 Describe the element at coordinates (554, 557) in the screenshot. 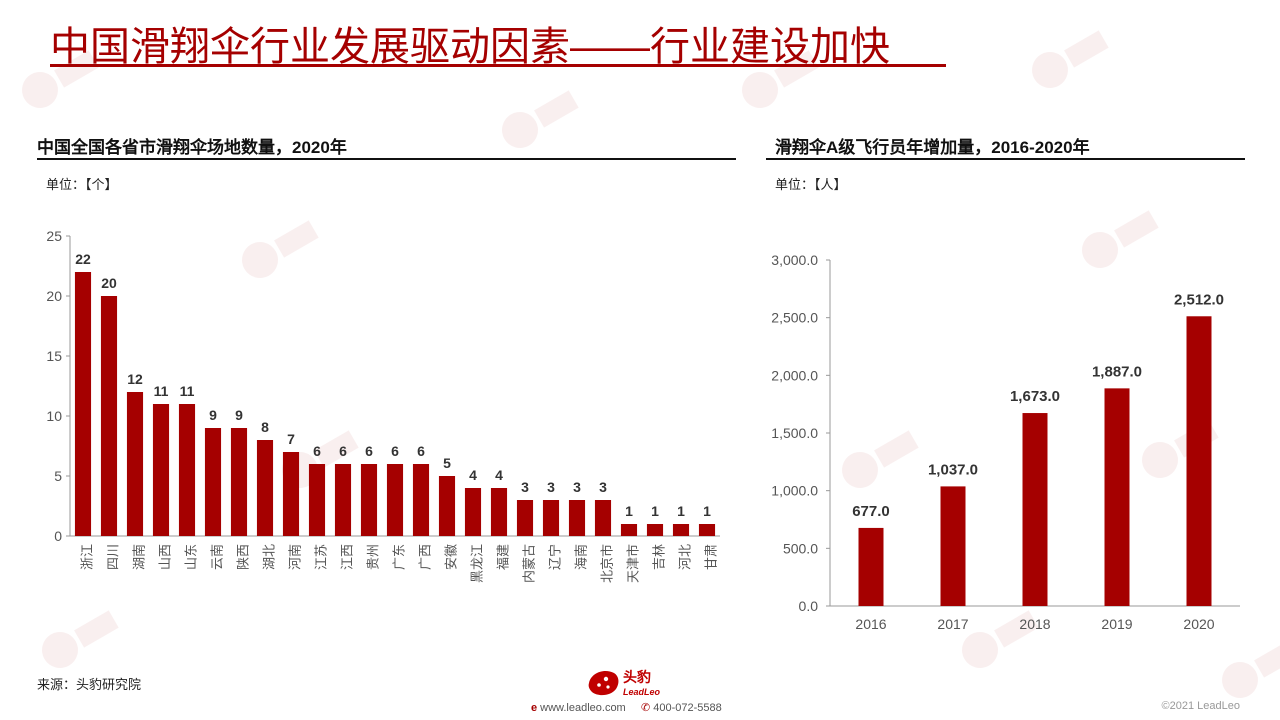

I see `x-tick-label: 辽宁` at that location.